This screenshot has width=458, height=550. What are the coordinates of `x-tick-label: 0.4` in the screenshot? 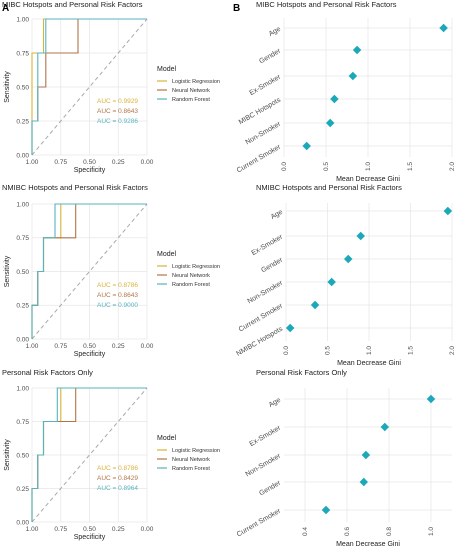 It's located at (305, 531).